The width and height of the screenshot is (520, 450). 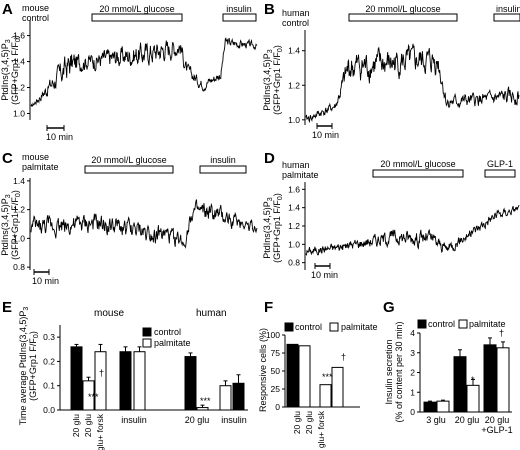 What do you see at coordinates (415, 372) in the screenshot?
I see `y-ticks: 0 1 2 3 4` at bounding box center [415, 372].